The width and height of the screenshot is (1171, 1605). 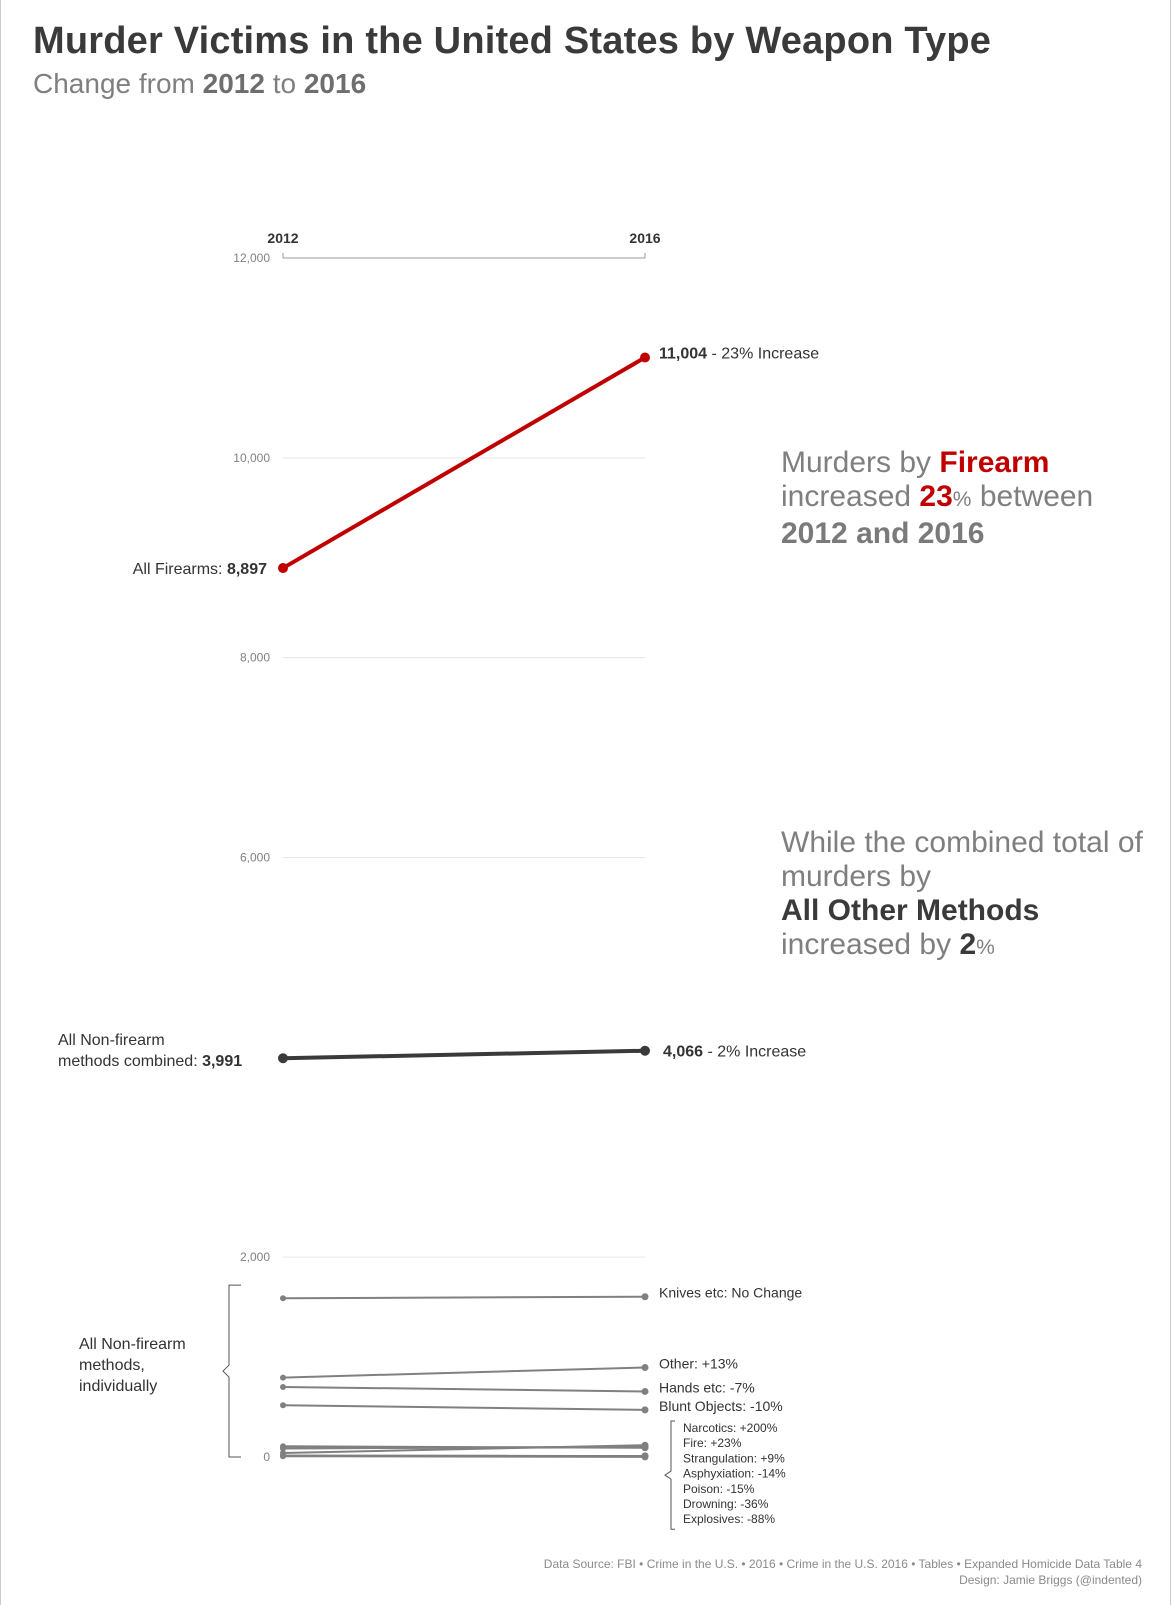 I want to click on bracket-label: All Non-firearm, so click(x=132, y=1344).